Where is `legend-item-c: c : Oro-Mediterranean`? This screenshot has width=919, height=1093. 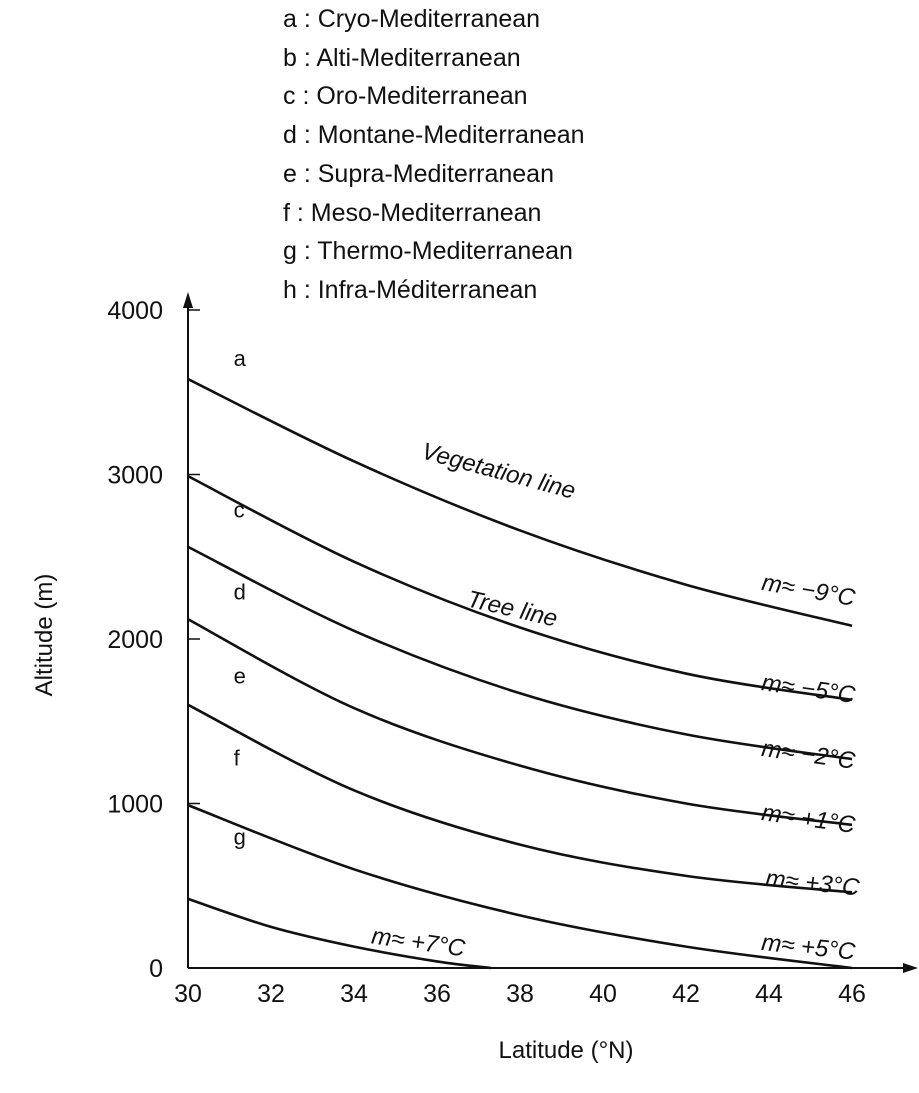
legend-item-c: c : Oro-Mediterranean is located at coordinates (405, 96).